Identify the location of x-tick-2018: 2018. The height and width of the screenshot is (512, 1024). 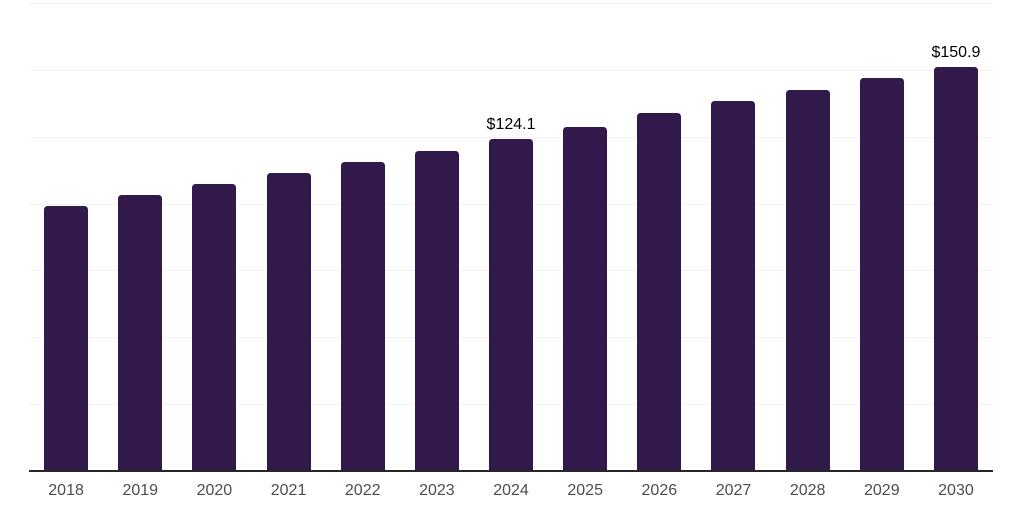
(66, 490).